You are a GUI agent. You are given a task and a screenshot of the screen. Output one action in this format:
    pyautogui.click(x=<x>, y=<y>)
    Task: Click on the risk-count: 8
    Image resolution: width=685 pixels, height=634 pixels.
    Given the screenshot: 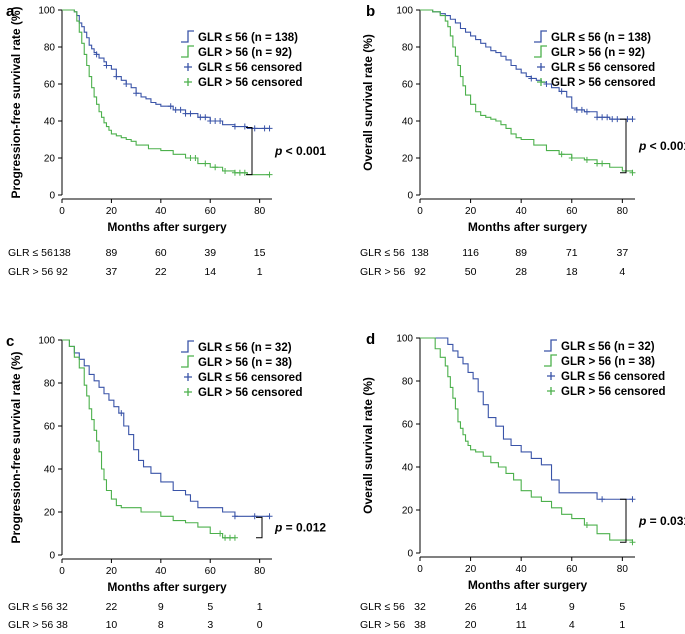 What is the action you would take?
    pyautogui.click(x=161, y=625)
    